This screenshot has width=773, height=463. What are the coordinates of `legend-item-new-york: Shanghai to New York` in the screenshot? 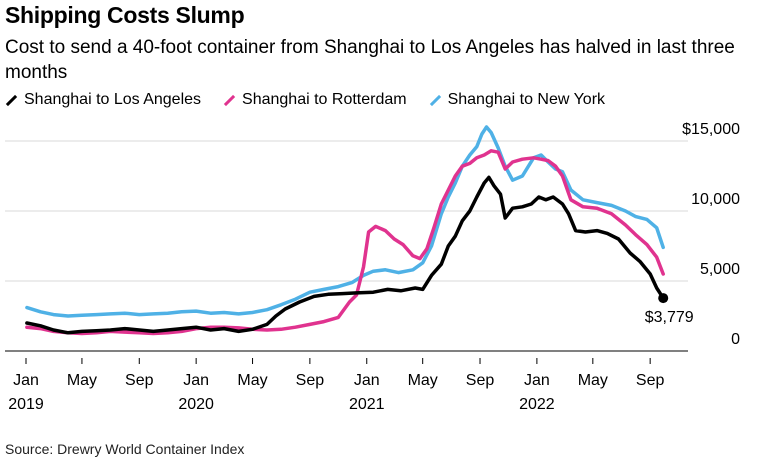 It's located at (517, 100).